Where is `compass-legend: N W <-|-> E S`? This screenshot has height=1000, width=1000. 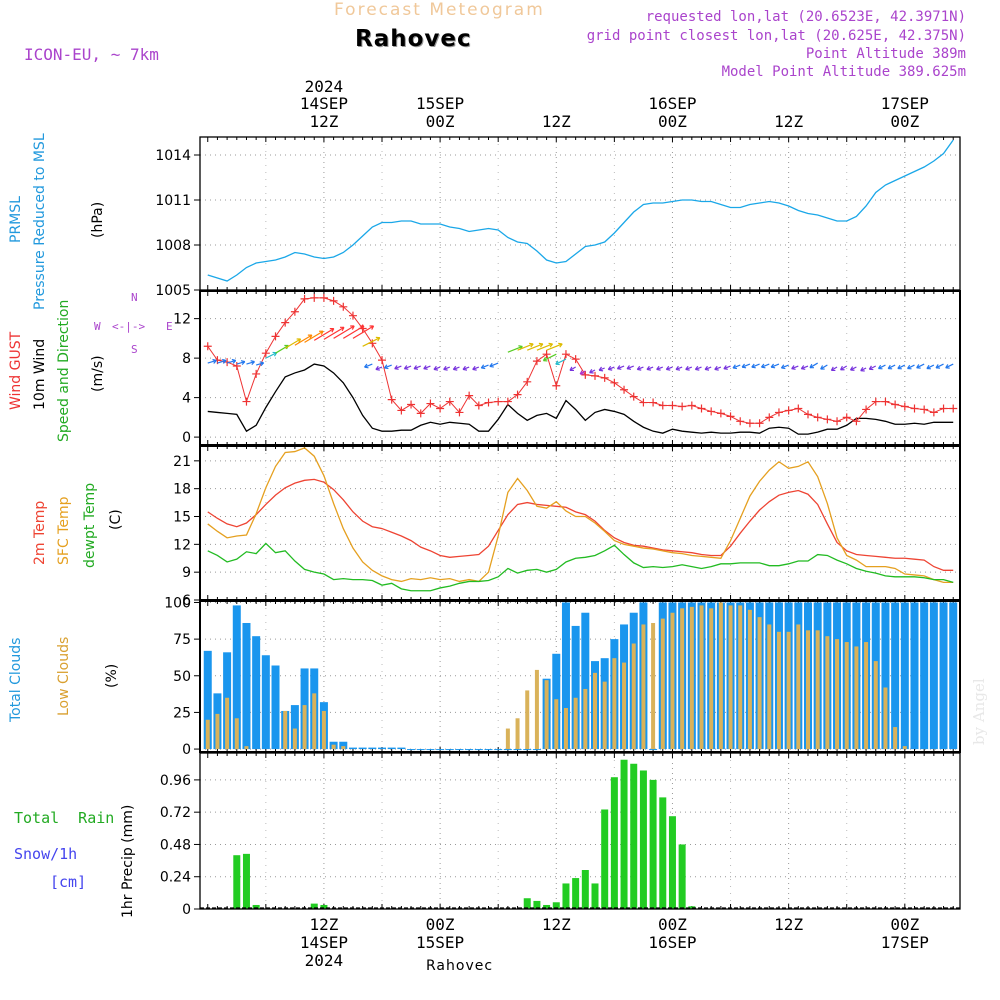 compass-legend: N W <-|-> E S is located at coordinates (131, 326).